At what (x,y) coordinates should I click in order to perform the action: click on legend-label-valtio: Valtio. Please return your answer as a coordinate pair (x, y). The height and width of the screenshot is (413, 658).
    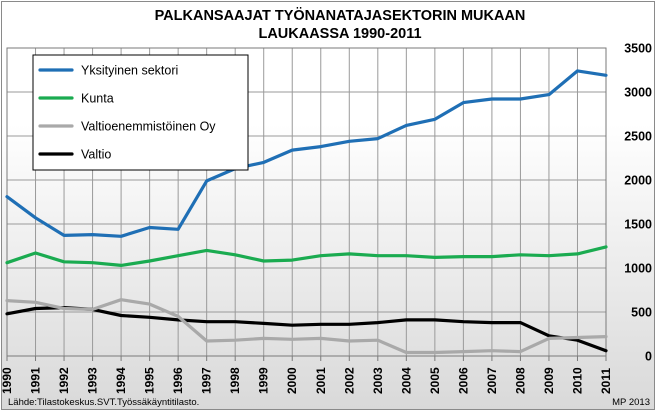
    Looking at the image, I should click on (96, 155).